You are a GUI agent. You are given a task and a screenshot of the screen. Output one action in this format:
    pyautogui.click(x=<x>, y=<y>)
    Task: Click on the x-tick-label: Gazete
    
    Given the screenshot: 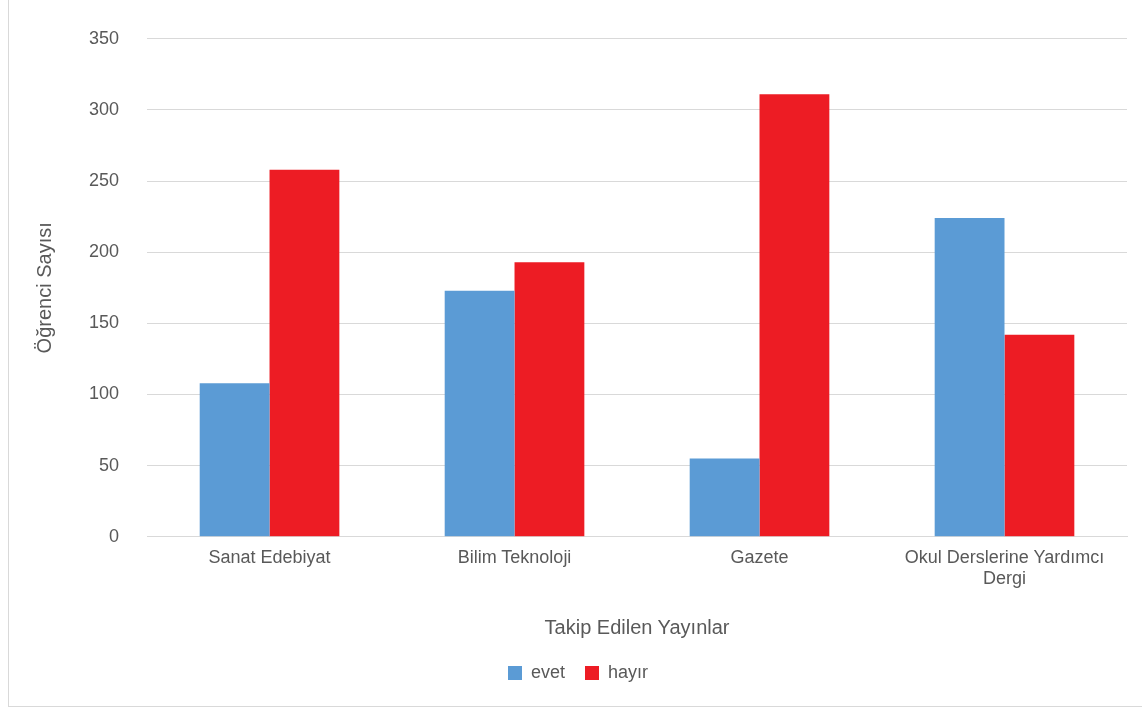 What is the action you would take?
    pyautogui.click(x=759, y=556)
    